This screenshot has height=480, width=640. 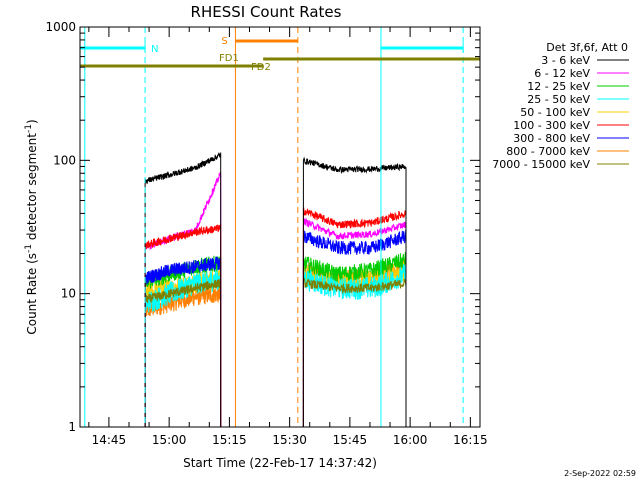 I want to click on saa-label: S, so click(x=224, y=41).